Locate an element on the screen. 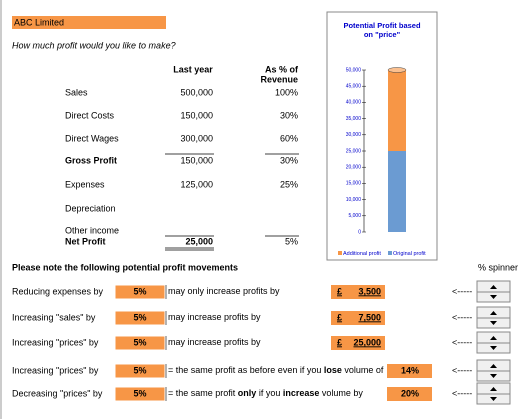 This screenshot has height=419, width=522. text-part: = the same profit is located at coordinates (203, 393).